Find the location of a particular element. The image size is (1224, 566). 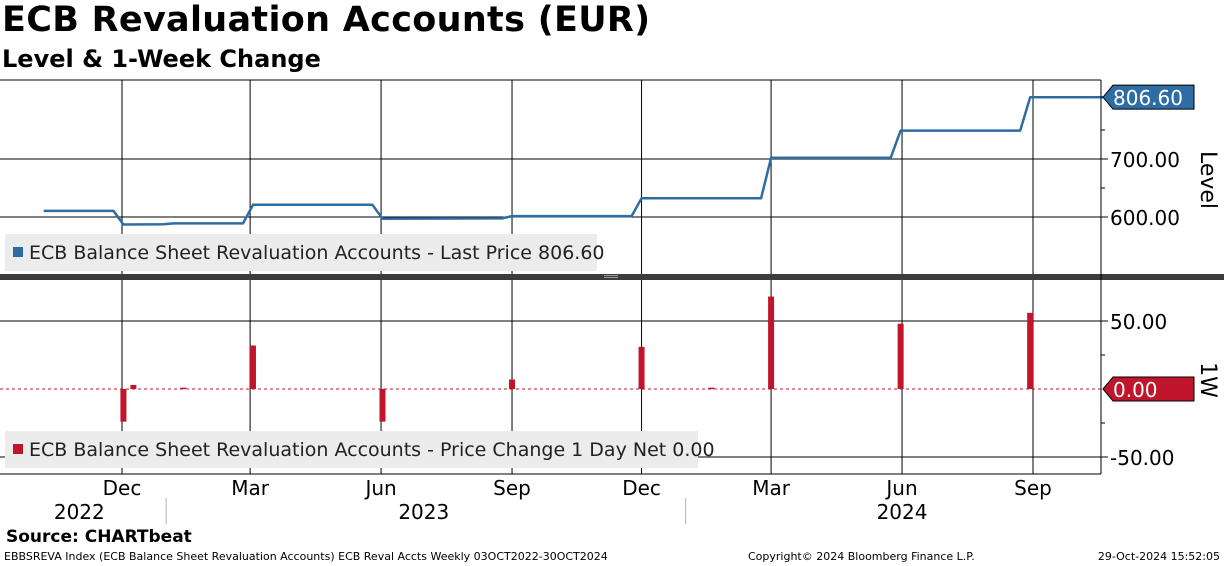

level-axis-title: Level is located at coordinates (1207, 180).